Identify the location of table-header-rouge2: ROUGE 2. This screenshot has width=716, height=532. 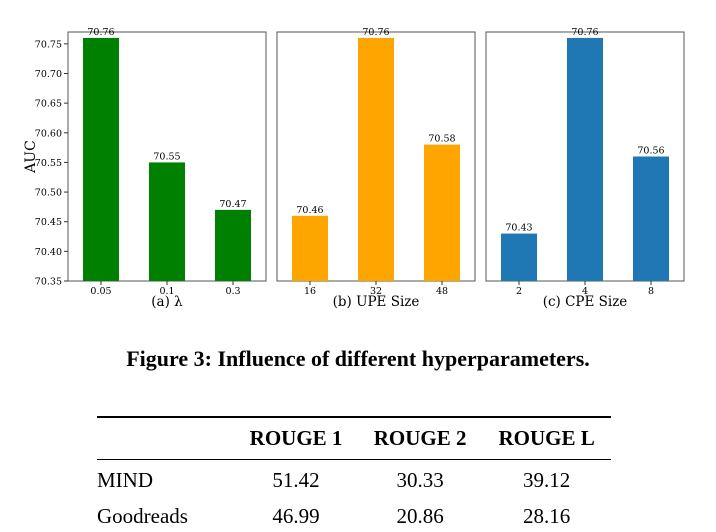
(420, 438).